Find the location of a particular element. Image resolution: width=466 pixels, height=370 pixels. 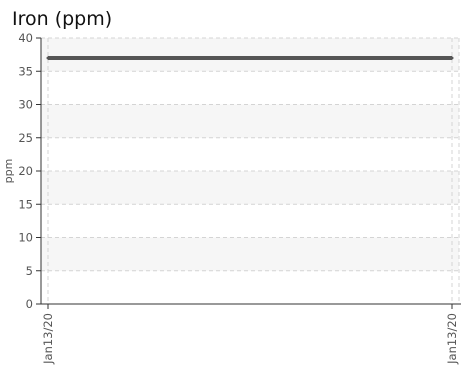

y-tick-label: 0 is located at coordinates (29, 304).